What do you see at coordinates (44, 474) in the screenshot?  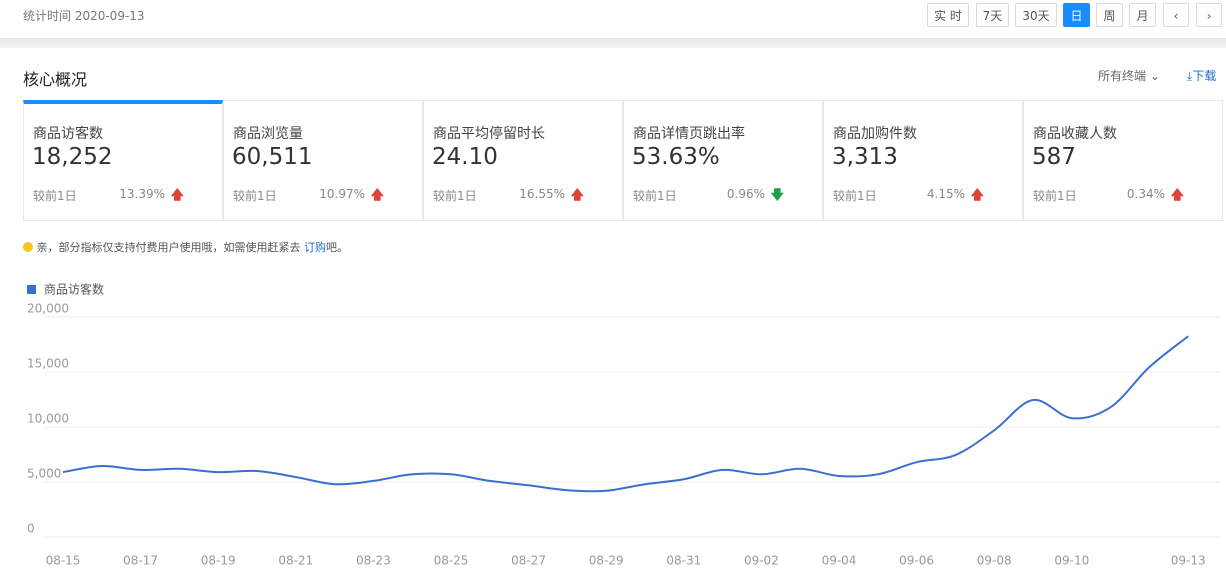 I see `y-tick-label: 5,000` at bounding box center [44, 474].